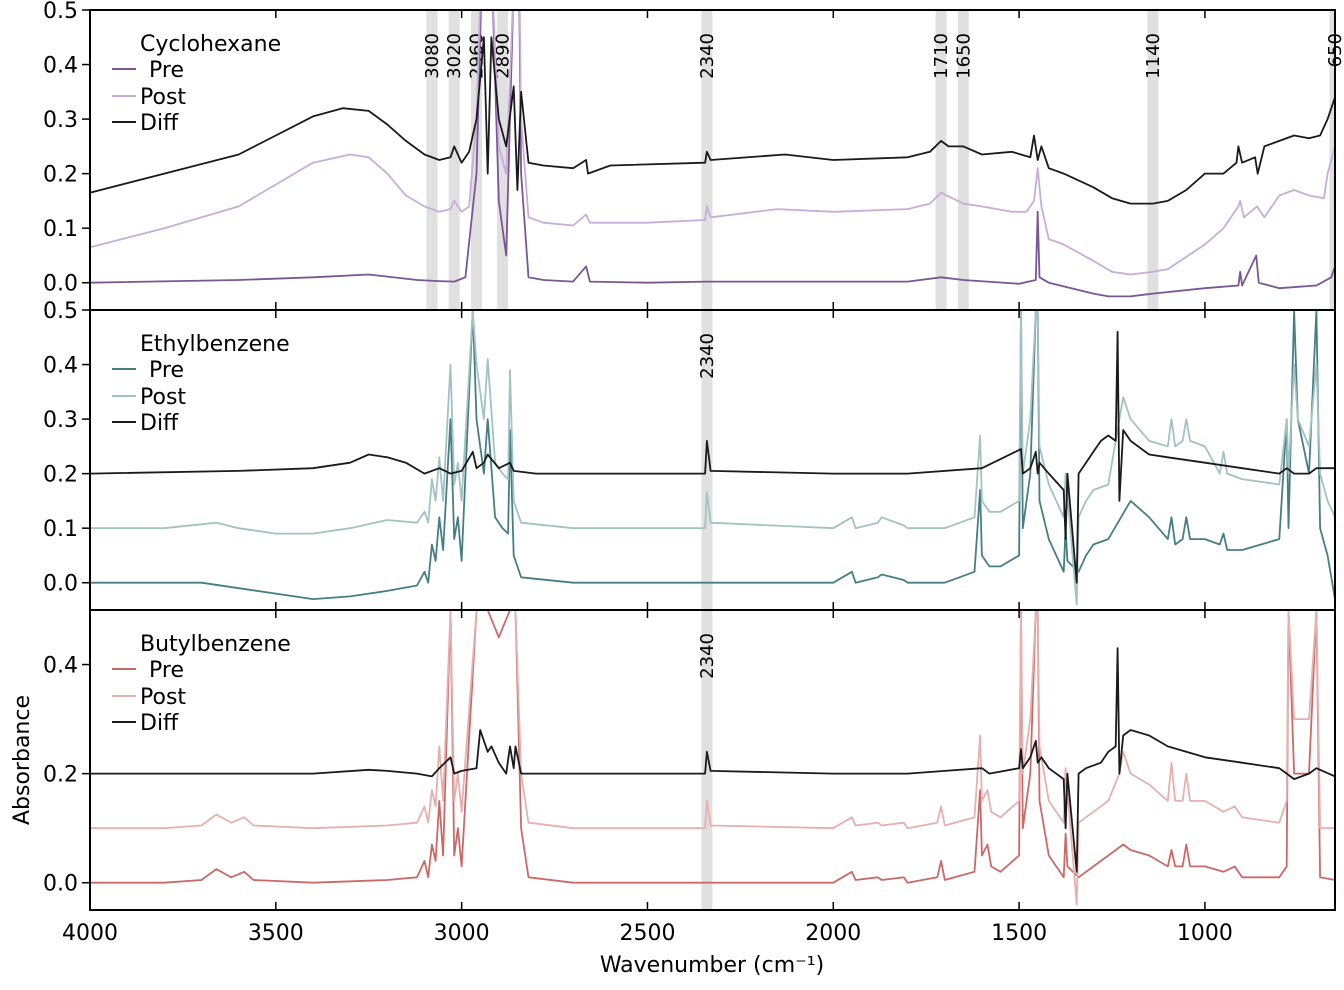 The width and height of the screenshot is (1344, 990). I want to click on band-label-1140: 1140, so click(1153, 56).